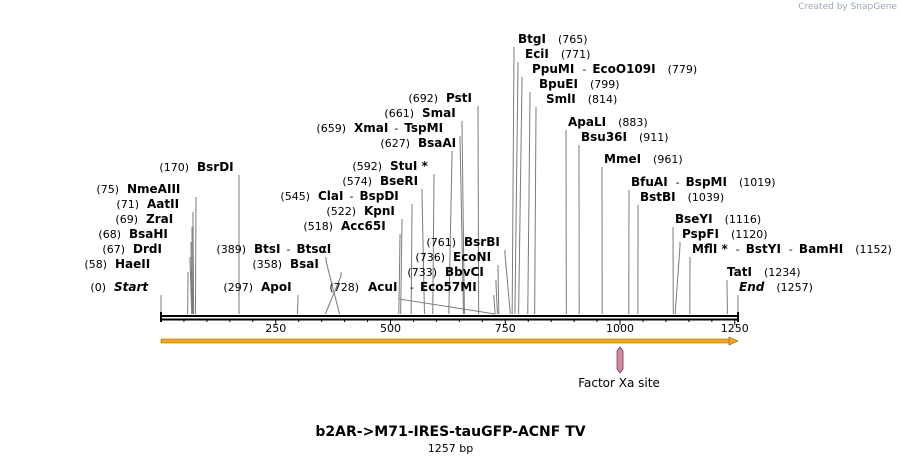 This screenshot has width=901, height=464. Describe the element at coordinates (496, 297) in the screenshot. I see `site-line-bbvci` at that location.